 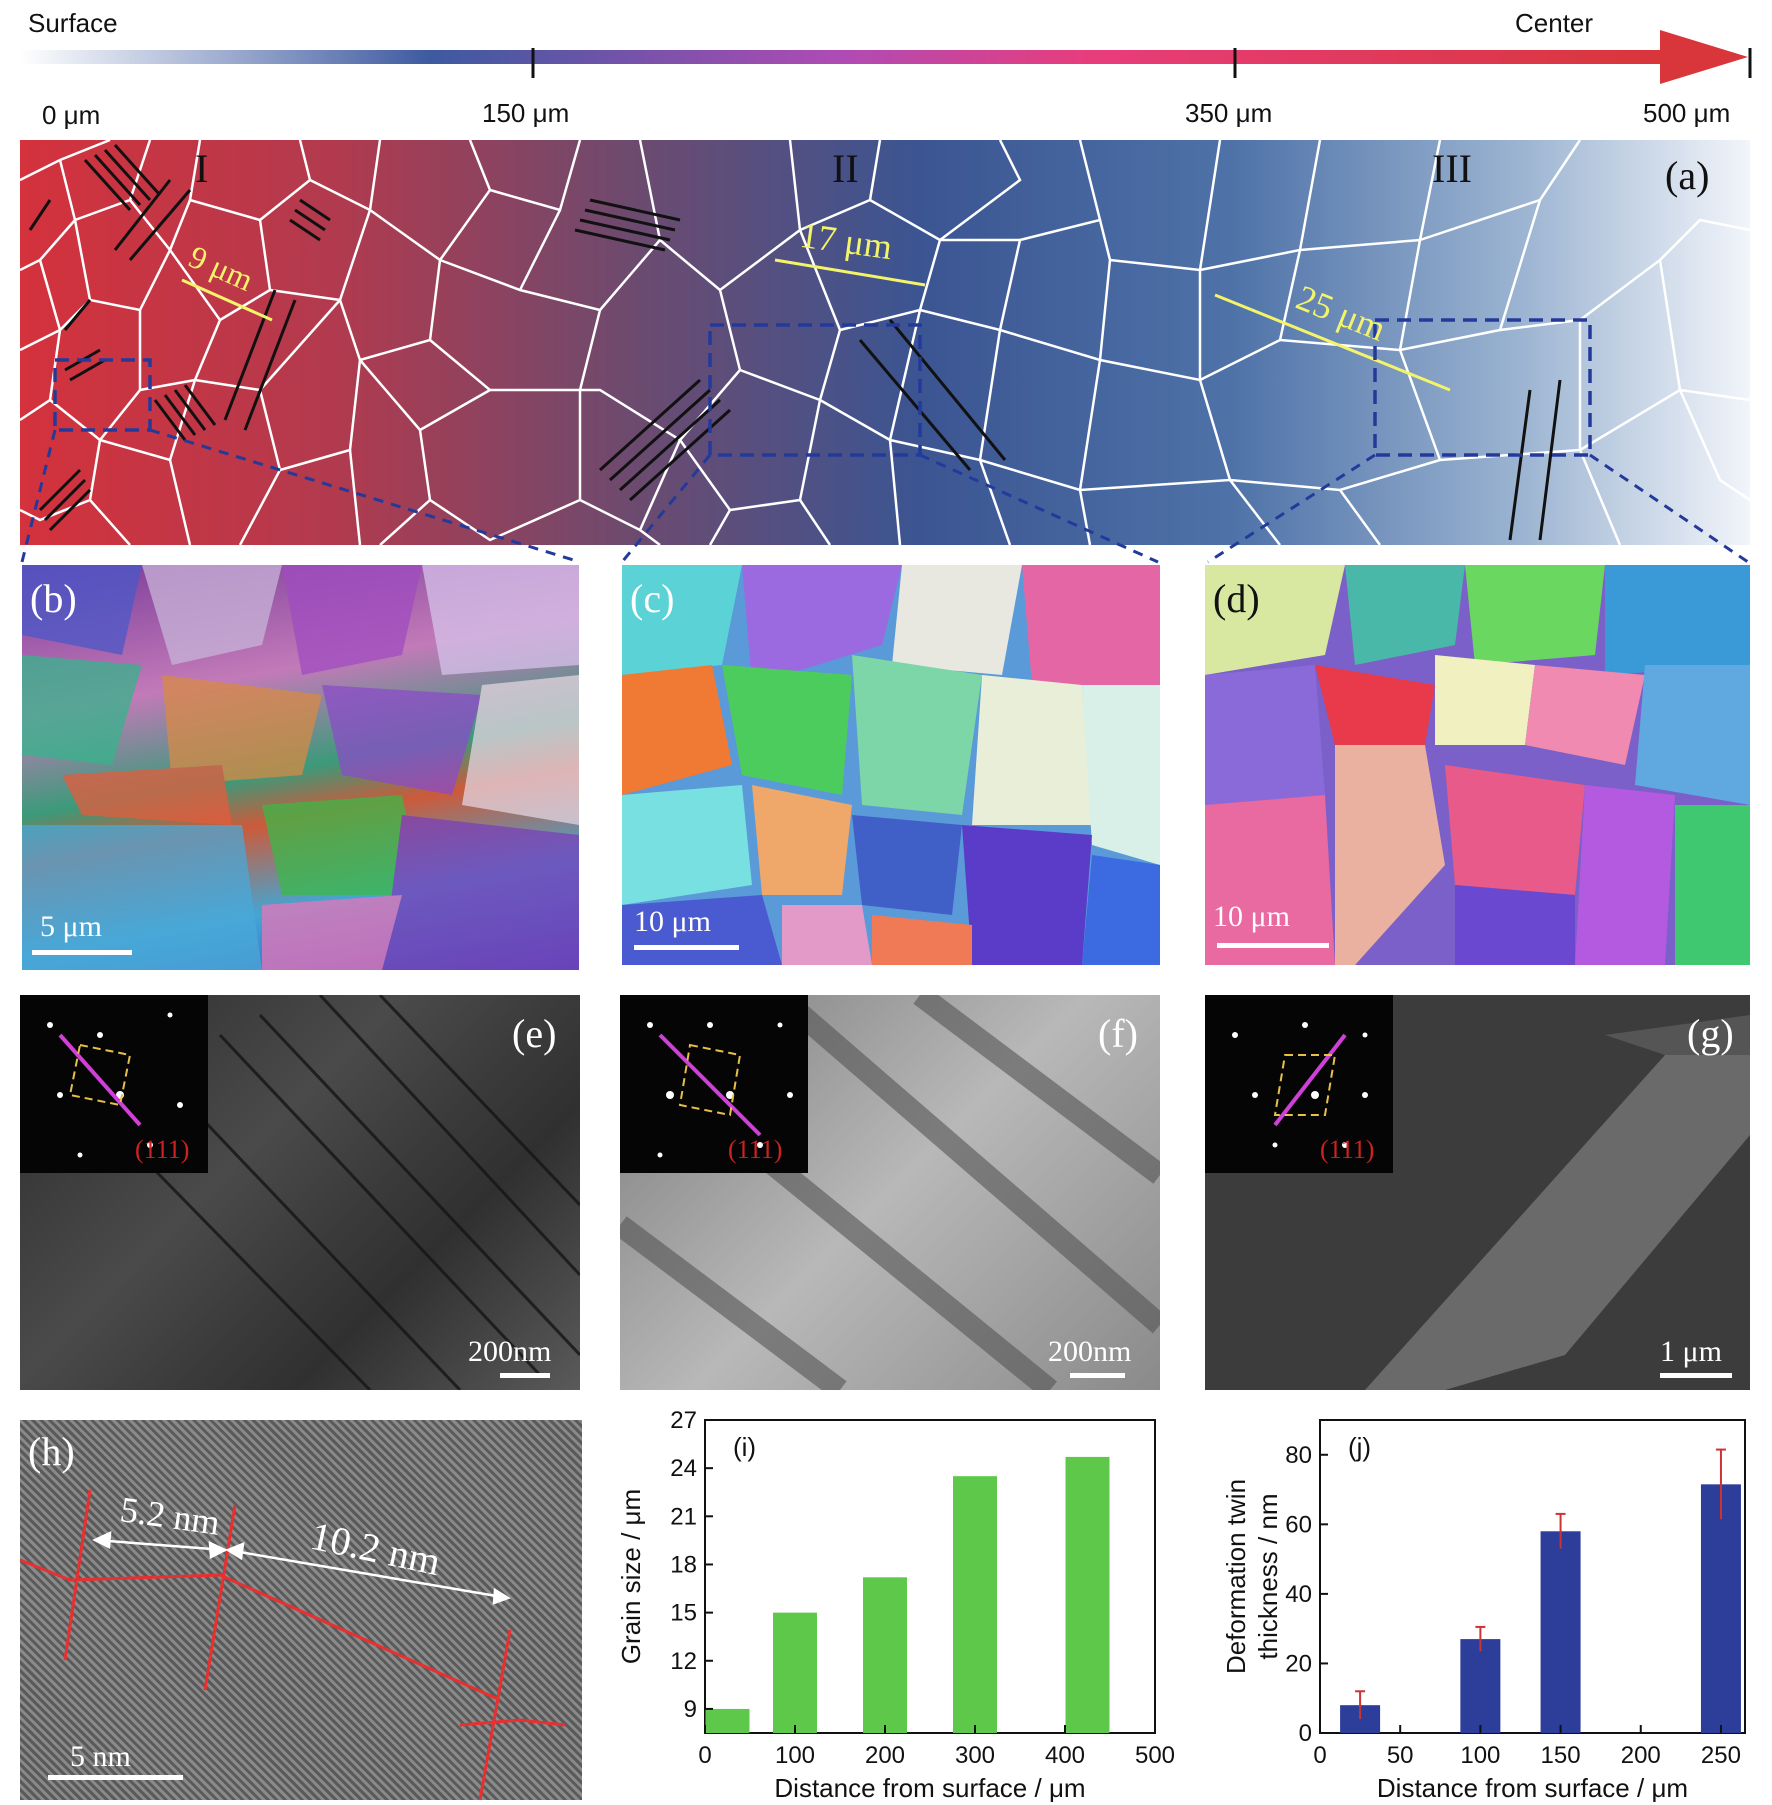 What do you see at coordinates (202, 168) in the screenshot?
I see `region-I-label: I` at bounding box center [202, 168].